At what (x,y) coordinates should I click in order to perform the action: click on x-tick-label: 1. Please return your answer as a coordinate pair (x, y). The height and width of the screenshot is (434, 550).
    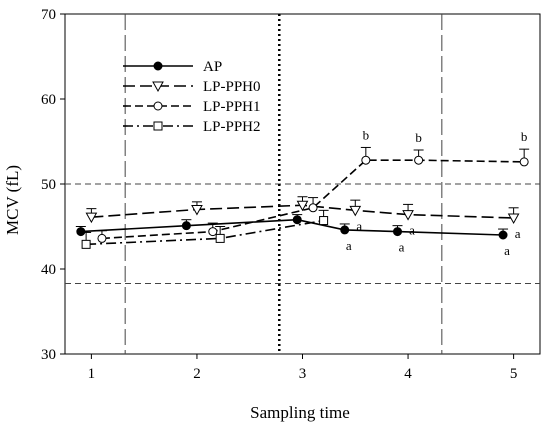
    Looking at the image, I should click on (92, 374).